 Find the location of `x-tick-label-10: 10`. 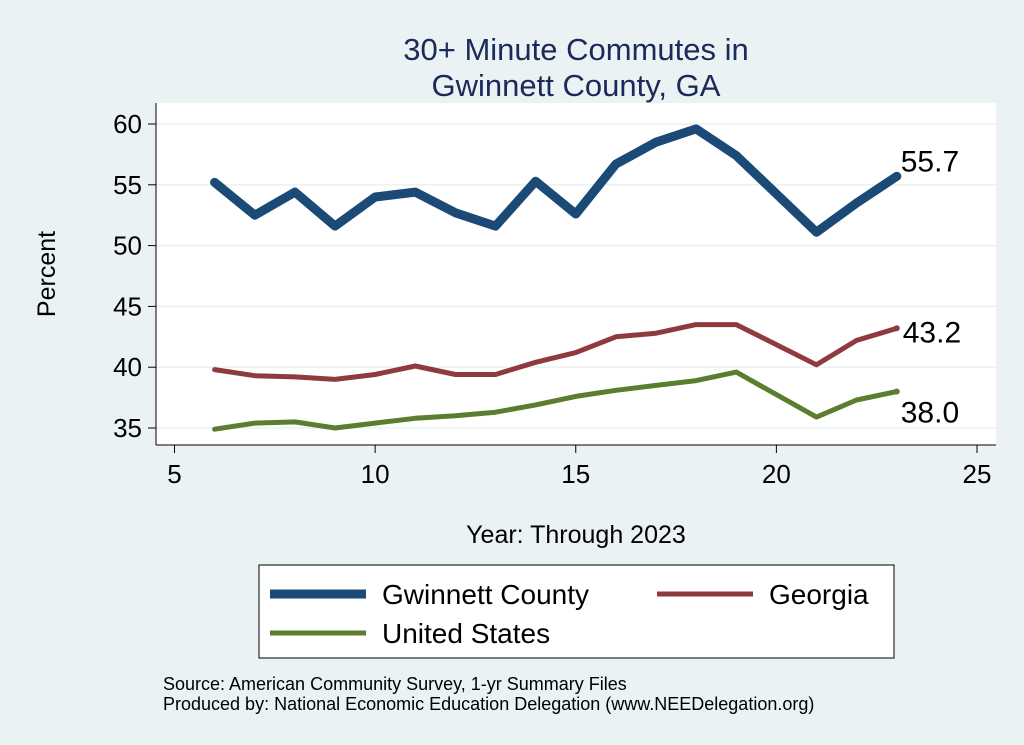

x-tick-label-10: 10 is located at coordinates (375, 474).